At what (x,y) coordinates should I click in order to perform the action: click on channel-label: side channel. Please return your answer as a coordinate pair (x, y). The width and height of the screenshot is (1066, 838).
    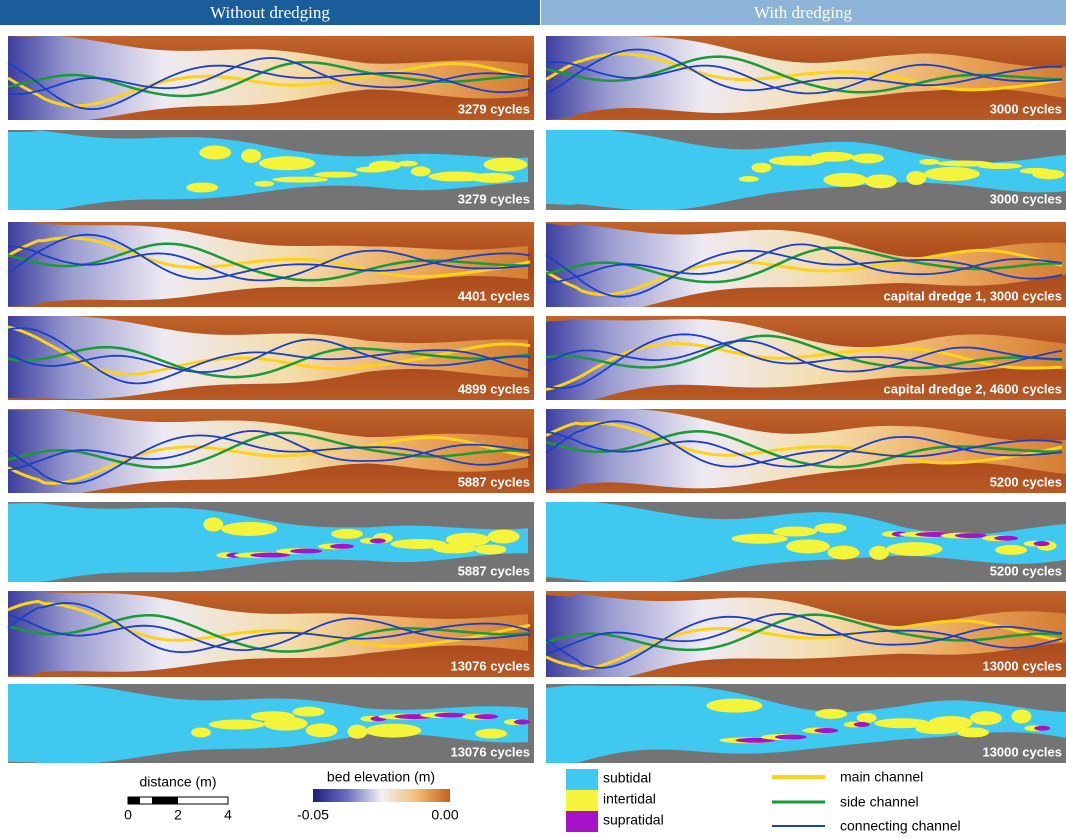
    Looking at the image, I should click on (879, 802).